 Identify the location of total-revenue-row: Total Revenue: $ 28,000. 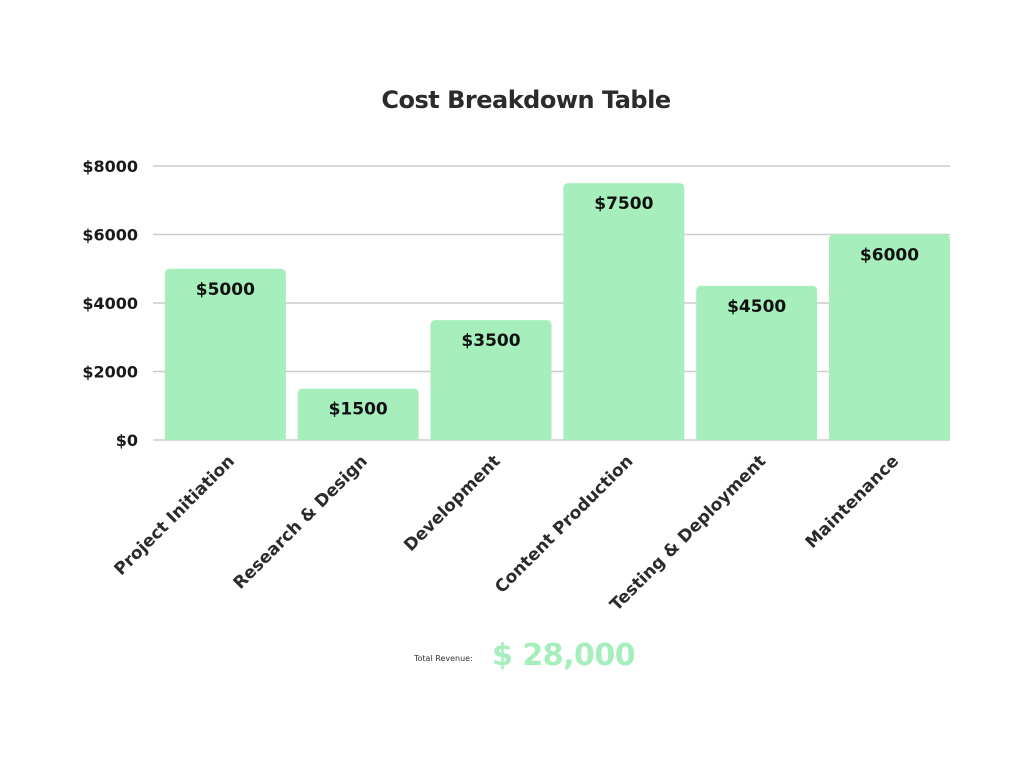
(512, 658).